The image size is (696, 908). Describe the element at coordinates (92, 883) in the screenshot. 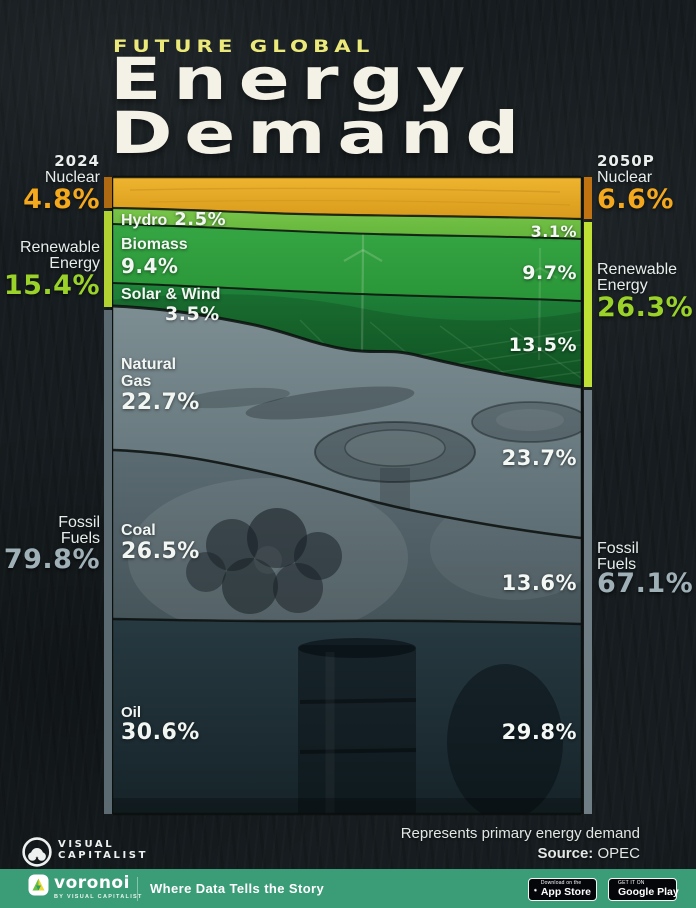

I see `voronoi-wordmark: voronoi` at that location.